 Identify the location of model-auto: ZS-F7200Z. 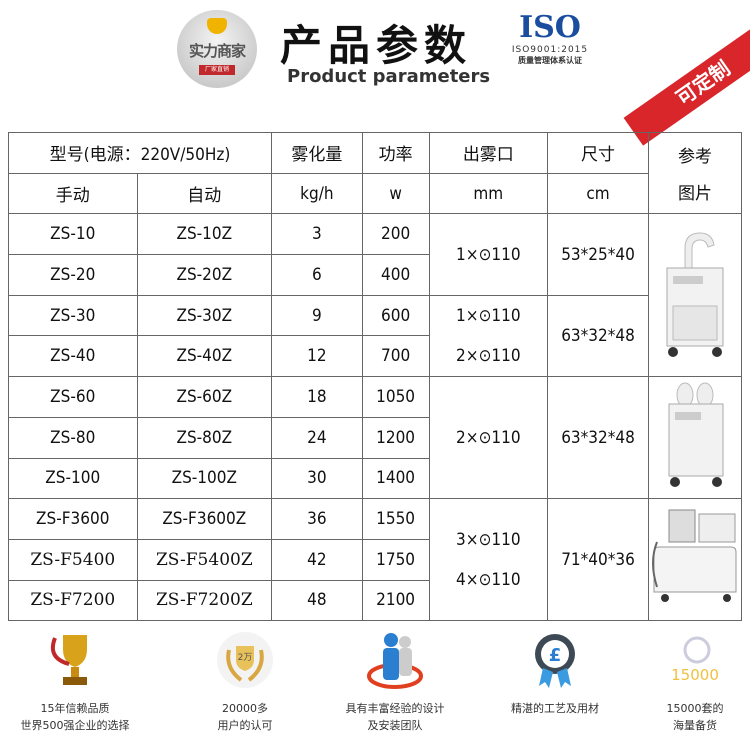
(204, 600).